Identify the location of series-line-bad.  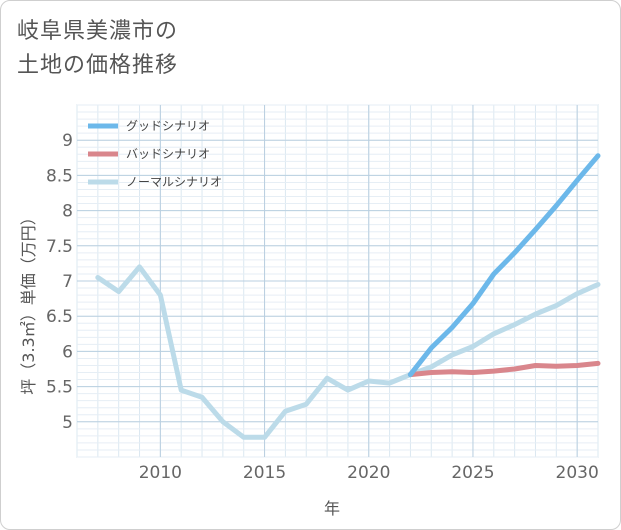
(504, 369).